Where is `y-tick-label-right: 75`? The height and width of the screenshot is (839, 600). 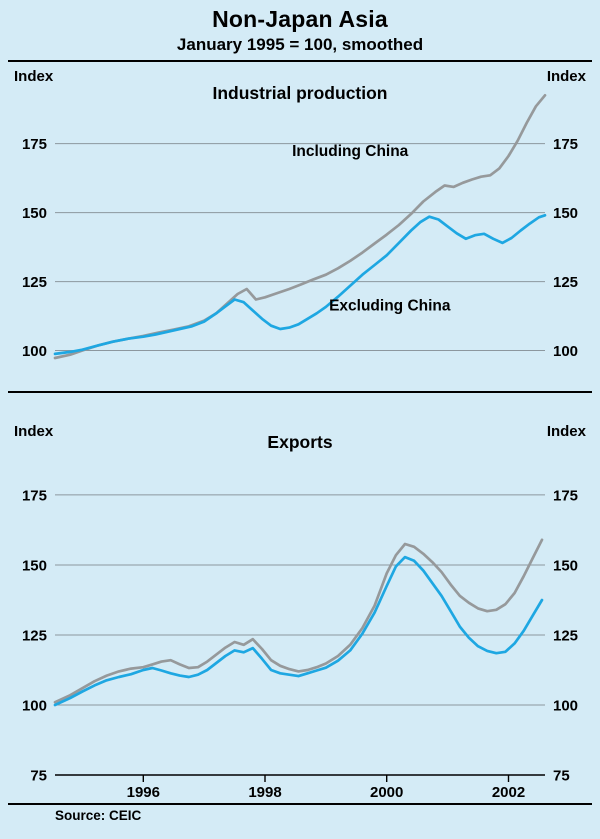
y-tick-label-right: 75 is located at coordinates (561, 776).